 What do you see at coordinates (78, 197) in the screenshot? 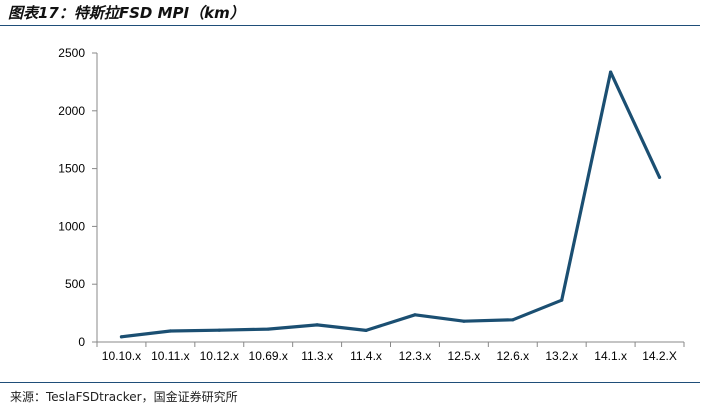
I see `y-axis: 0 500 1000 1500 2000 2500` at bounding box center [78, 197].